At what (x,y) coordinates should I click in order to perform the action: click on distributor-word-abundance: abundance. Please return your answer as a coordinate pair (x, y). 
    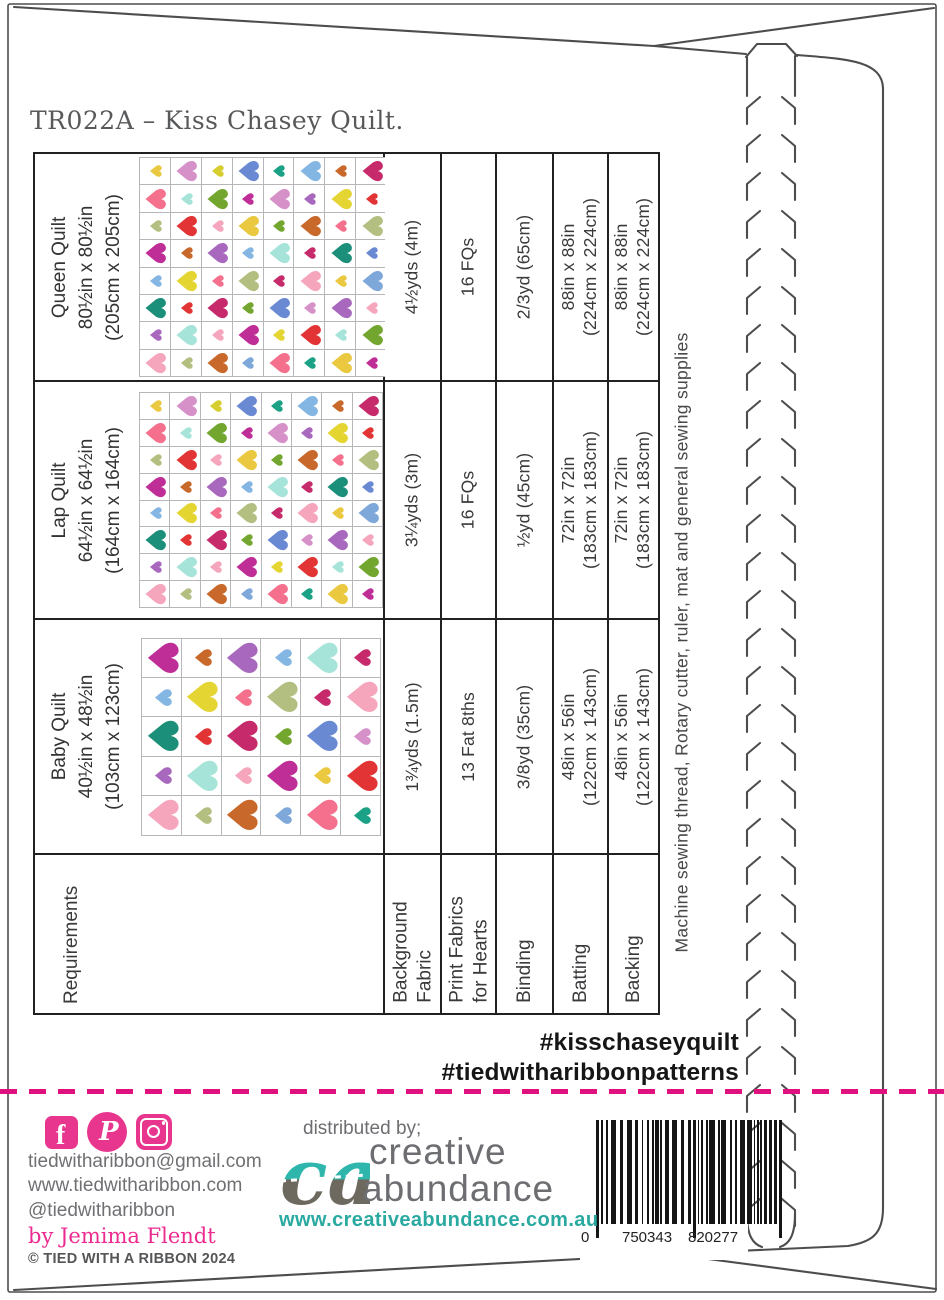
    Looking at the image, I should click on (458, 1188).